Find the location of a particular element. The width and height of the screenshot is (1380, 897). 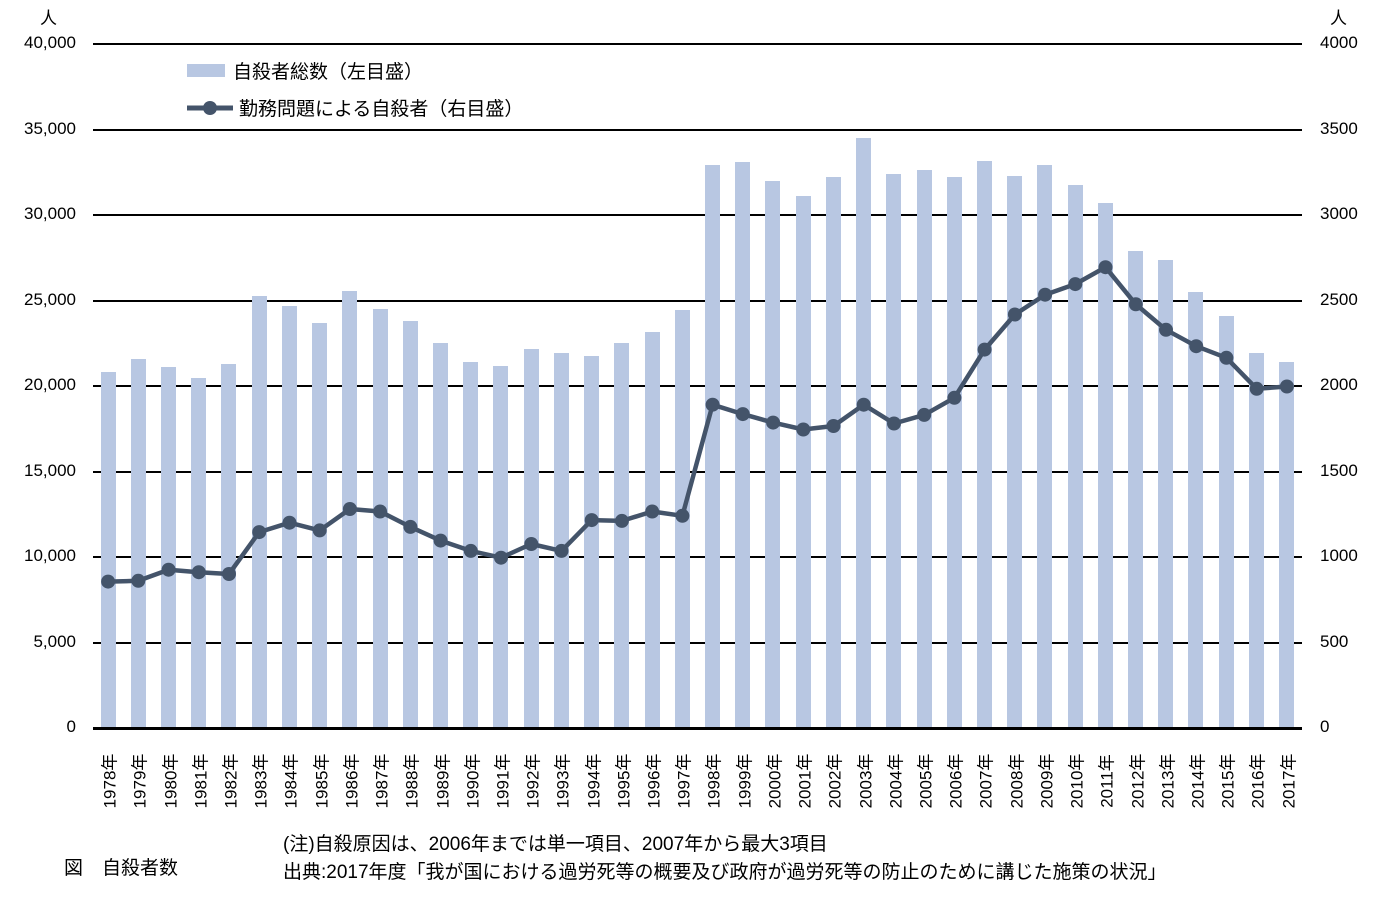

x-label-slot: 2004年 is located at coordinates (894, 786).